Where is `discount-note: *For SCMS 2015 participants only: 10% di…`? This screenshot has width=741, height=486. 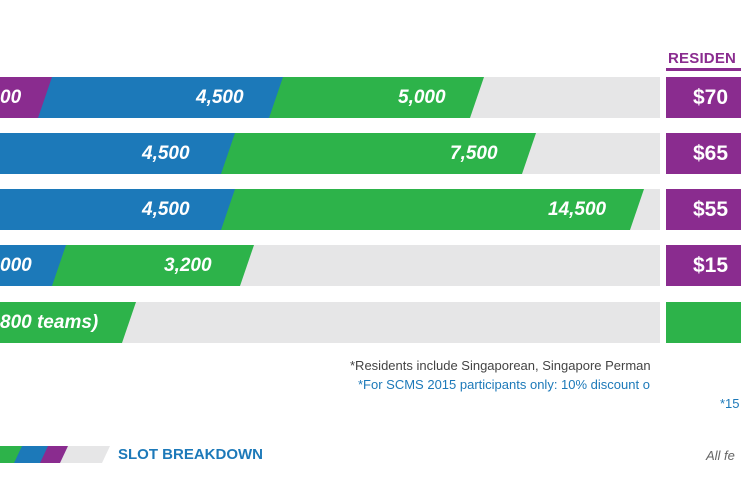
discount-note: *For SCMS 2015 participants only: 10% di… is located at coordinates (504, 384).